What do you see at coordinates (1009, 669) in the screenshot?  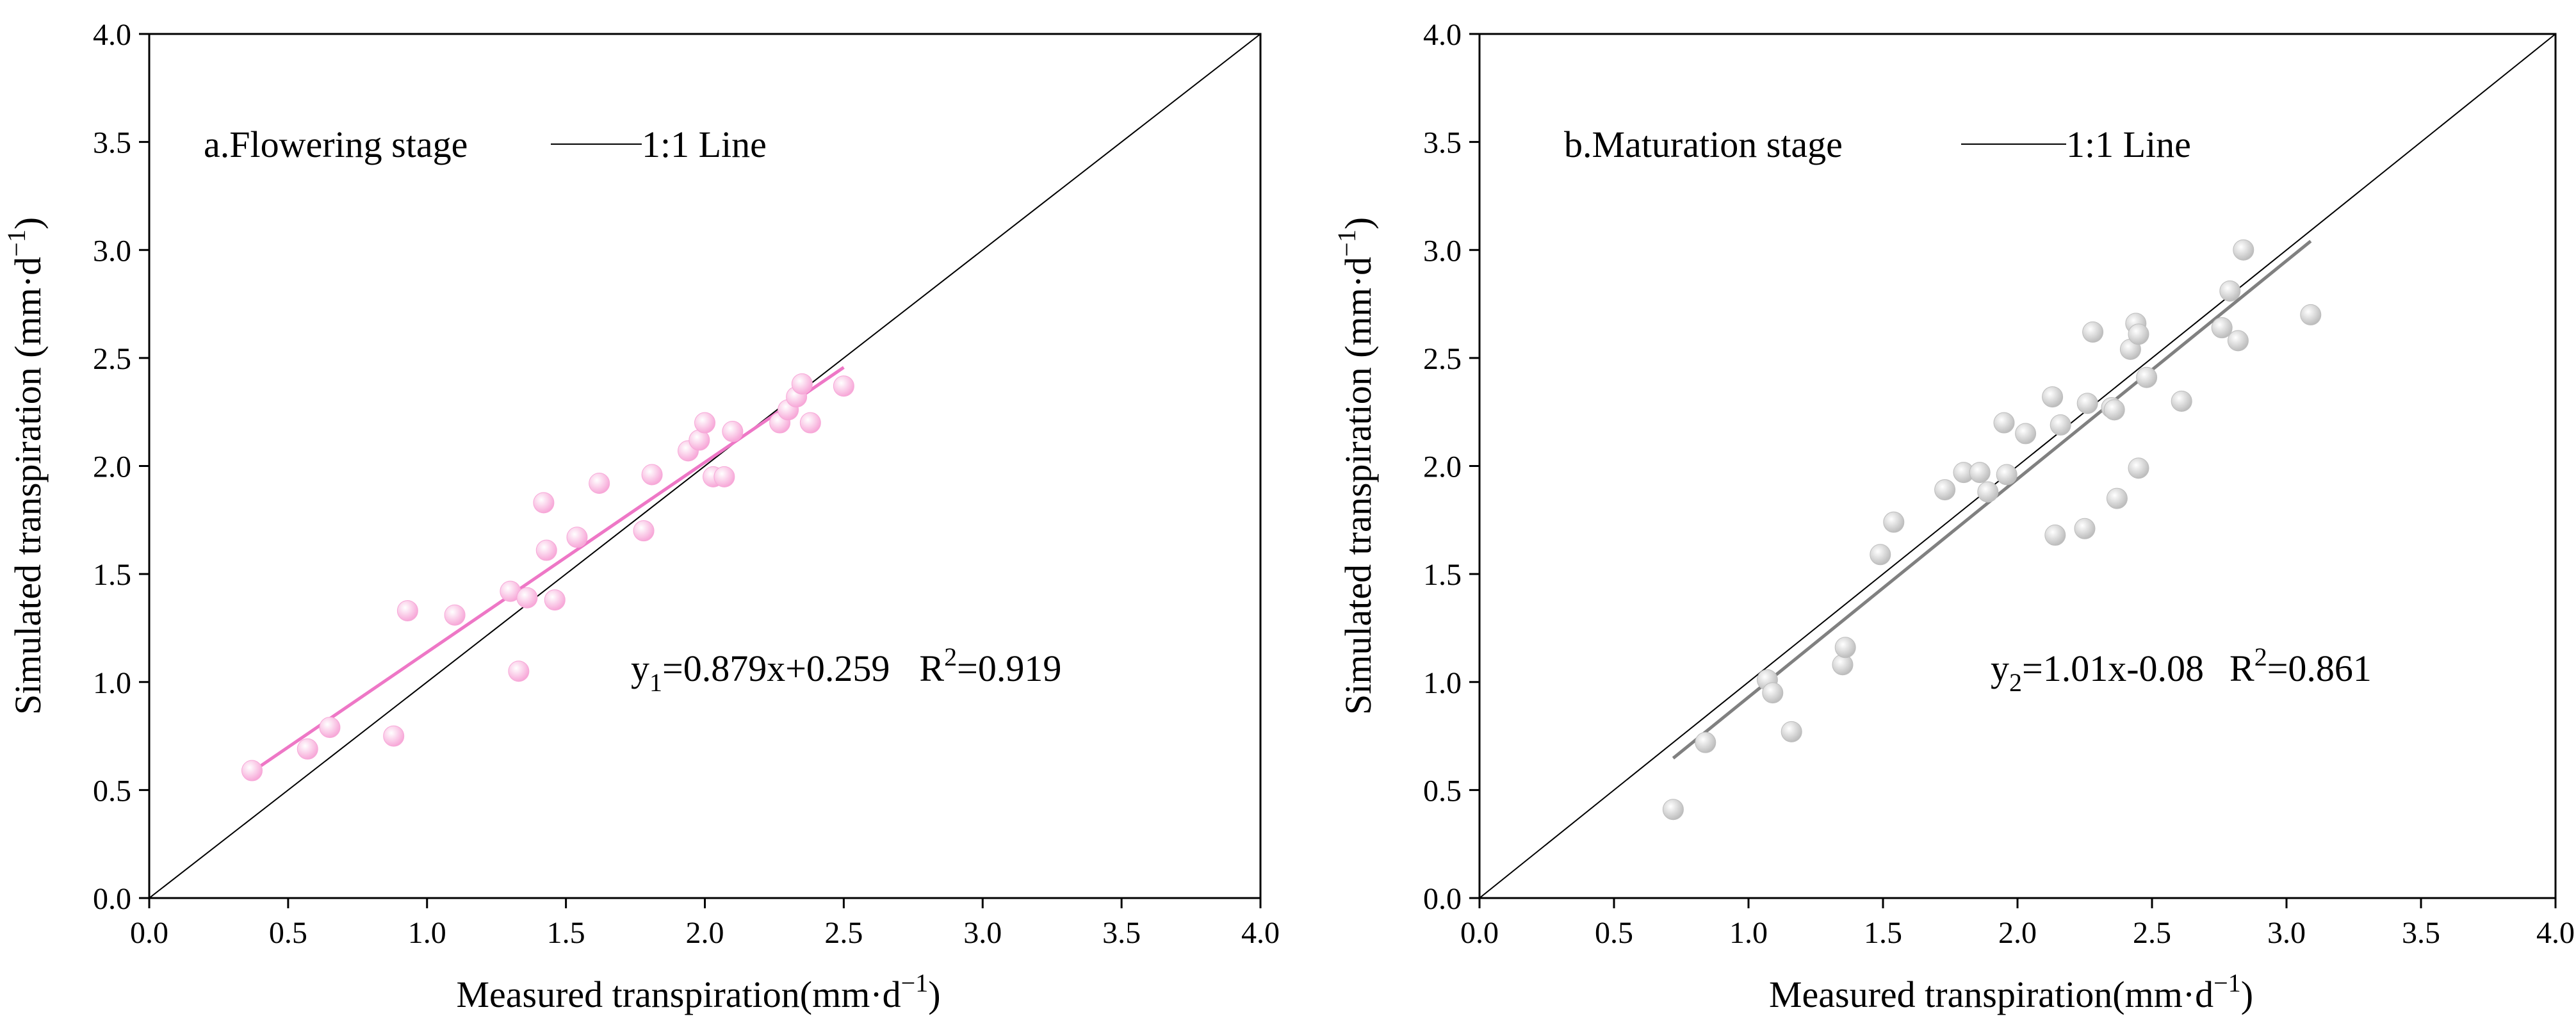 I see `equation-r-value: =0.919` at bounding box center [1009, 669].